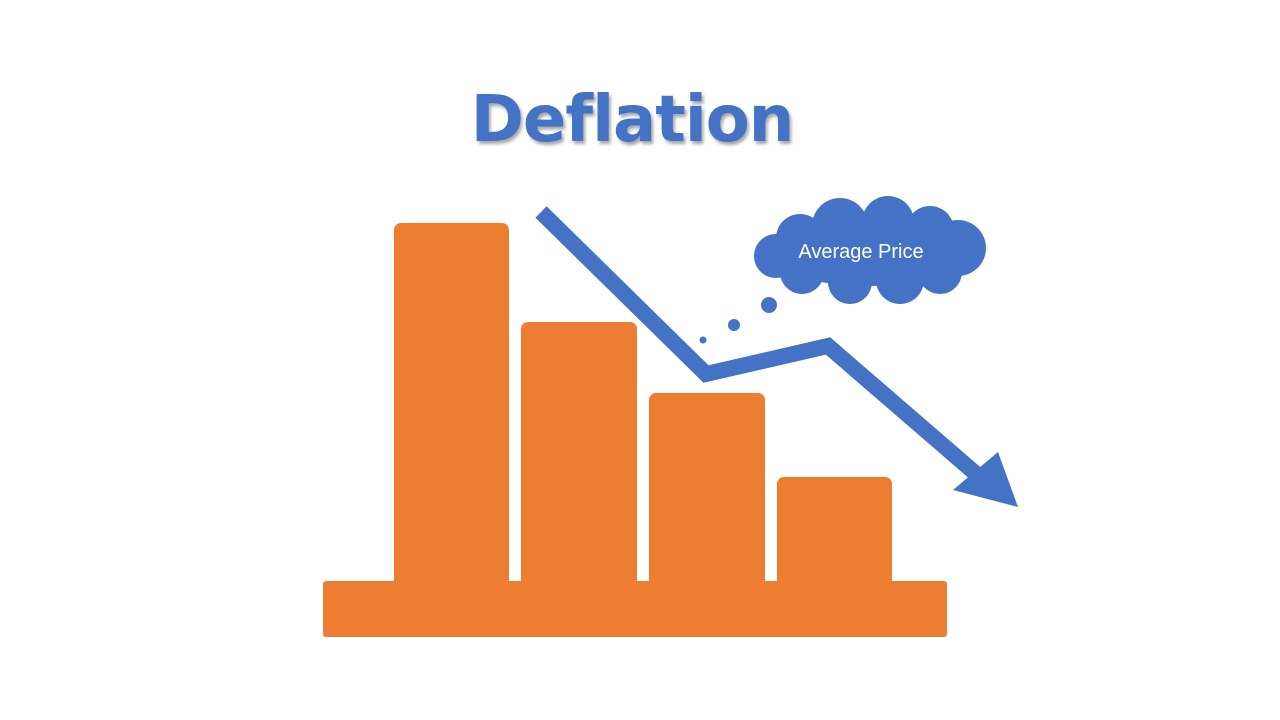 The width and height of the screenshot is (1280, 720). What do you see at coordinates (860, 252) in the screenshot?
I see `cloud-label: Average Price` at bounding box center [860, 252].